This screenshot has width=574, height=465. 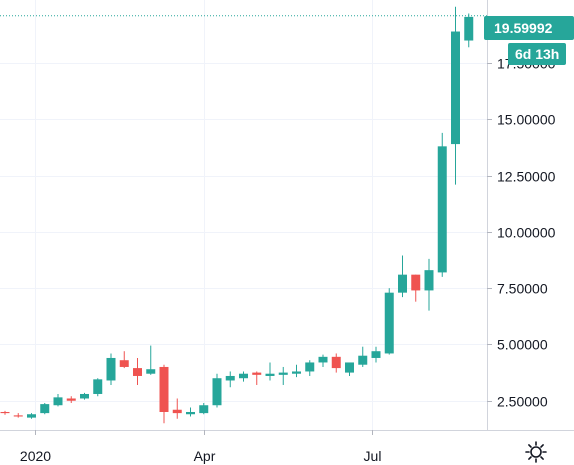 What do you see at coordinates (522, 345) in the screenshot?
I see `price-tick-label: 5.00000` at bounding box center [522, 345].